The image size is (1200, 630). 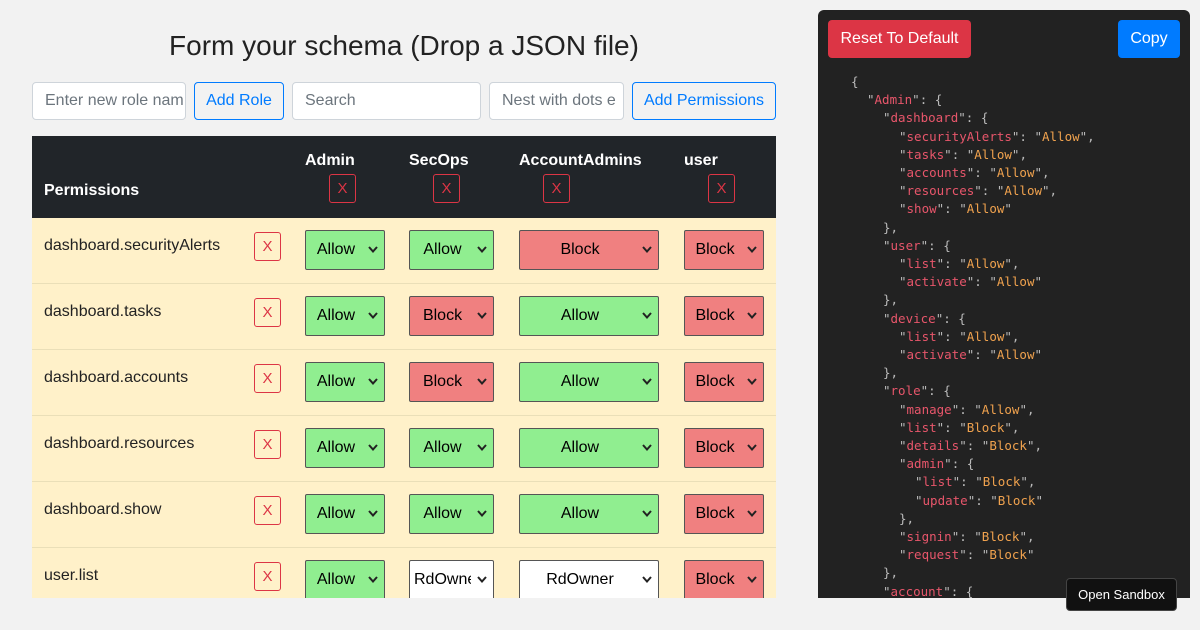 What do you see at coordinates (937, 464) in the screenshot?
I see `json-line: "admin": {` at bounding box center [937, 464].